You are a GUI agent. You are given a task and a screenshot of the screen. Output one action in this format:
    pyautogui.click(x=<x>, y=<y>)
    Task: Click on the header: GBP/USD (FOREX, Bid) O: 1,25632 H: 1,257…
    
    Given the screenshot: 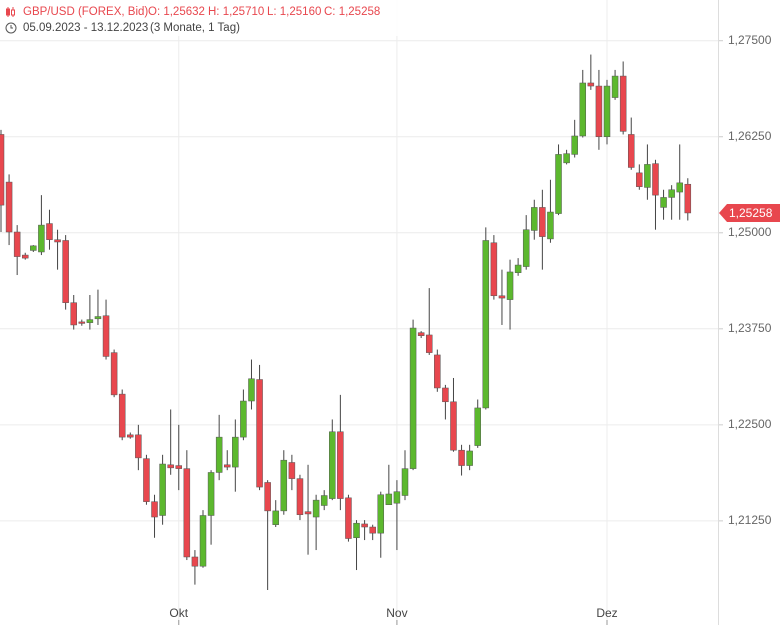 What is the action you would take?
    pyautogui.click(x=200, y=18)
    